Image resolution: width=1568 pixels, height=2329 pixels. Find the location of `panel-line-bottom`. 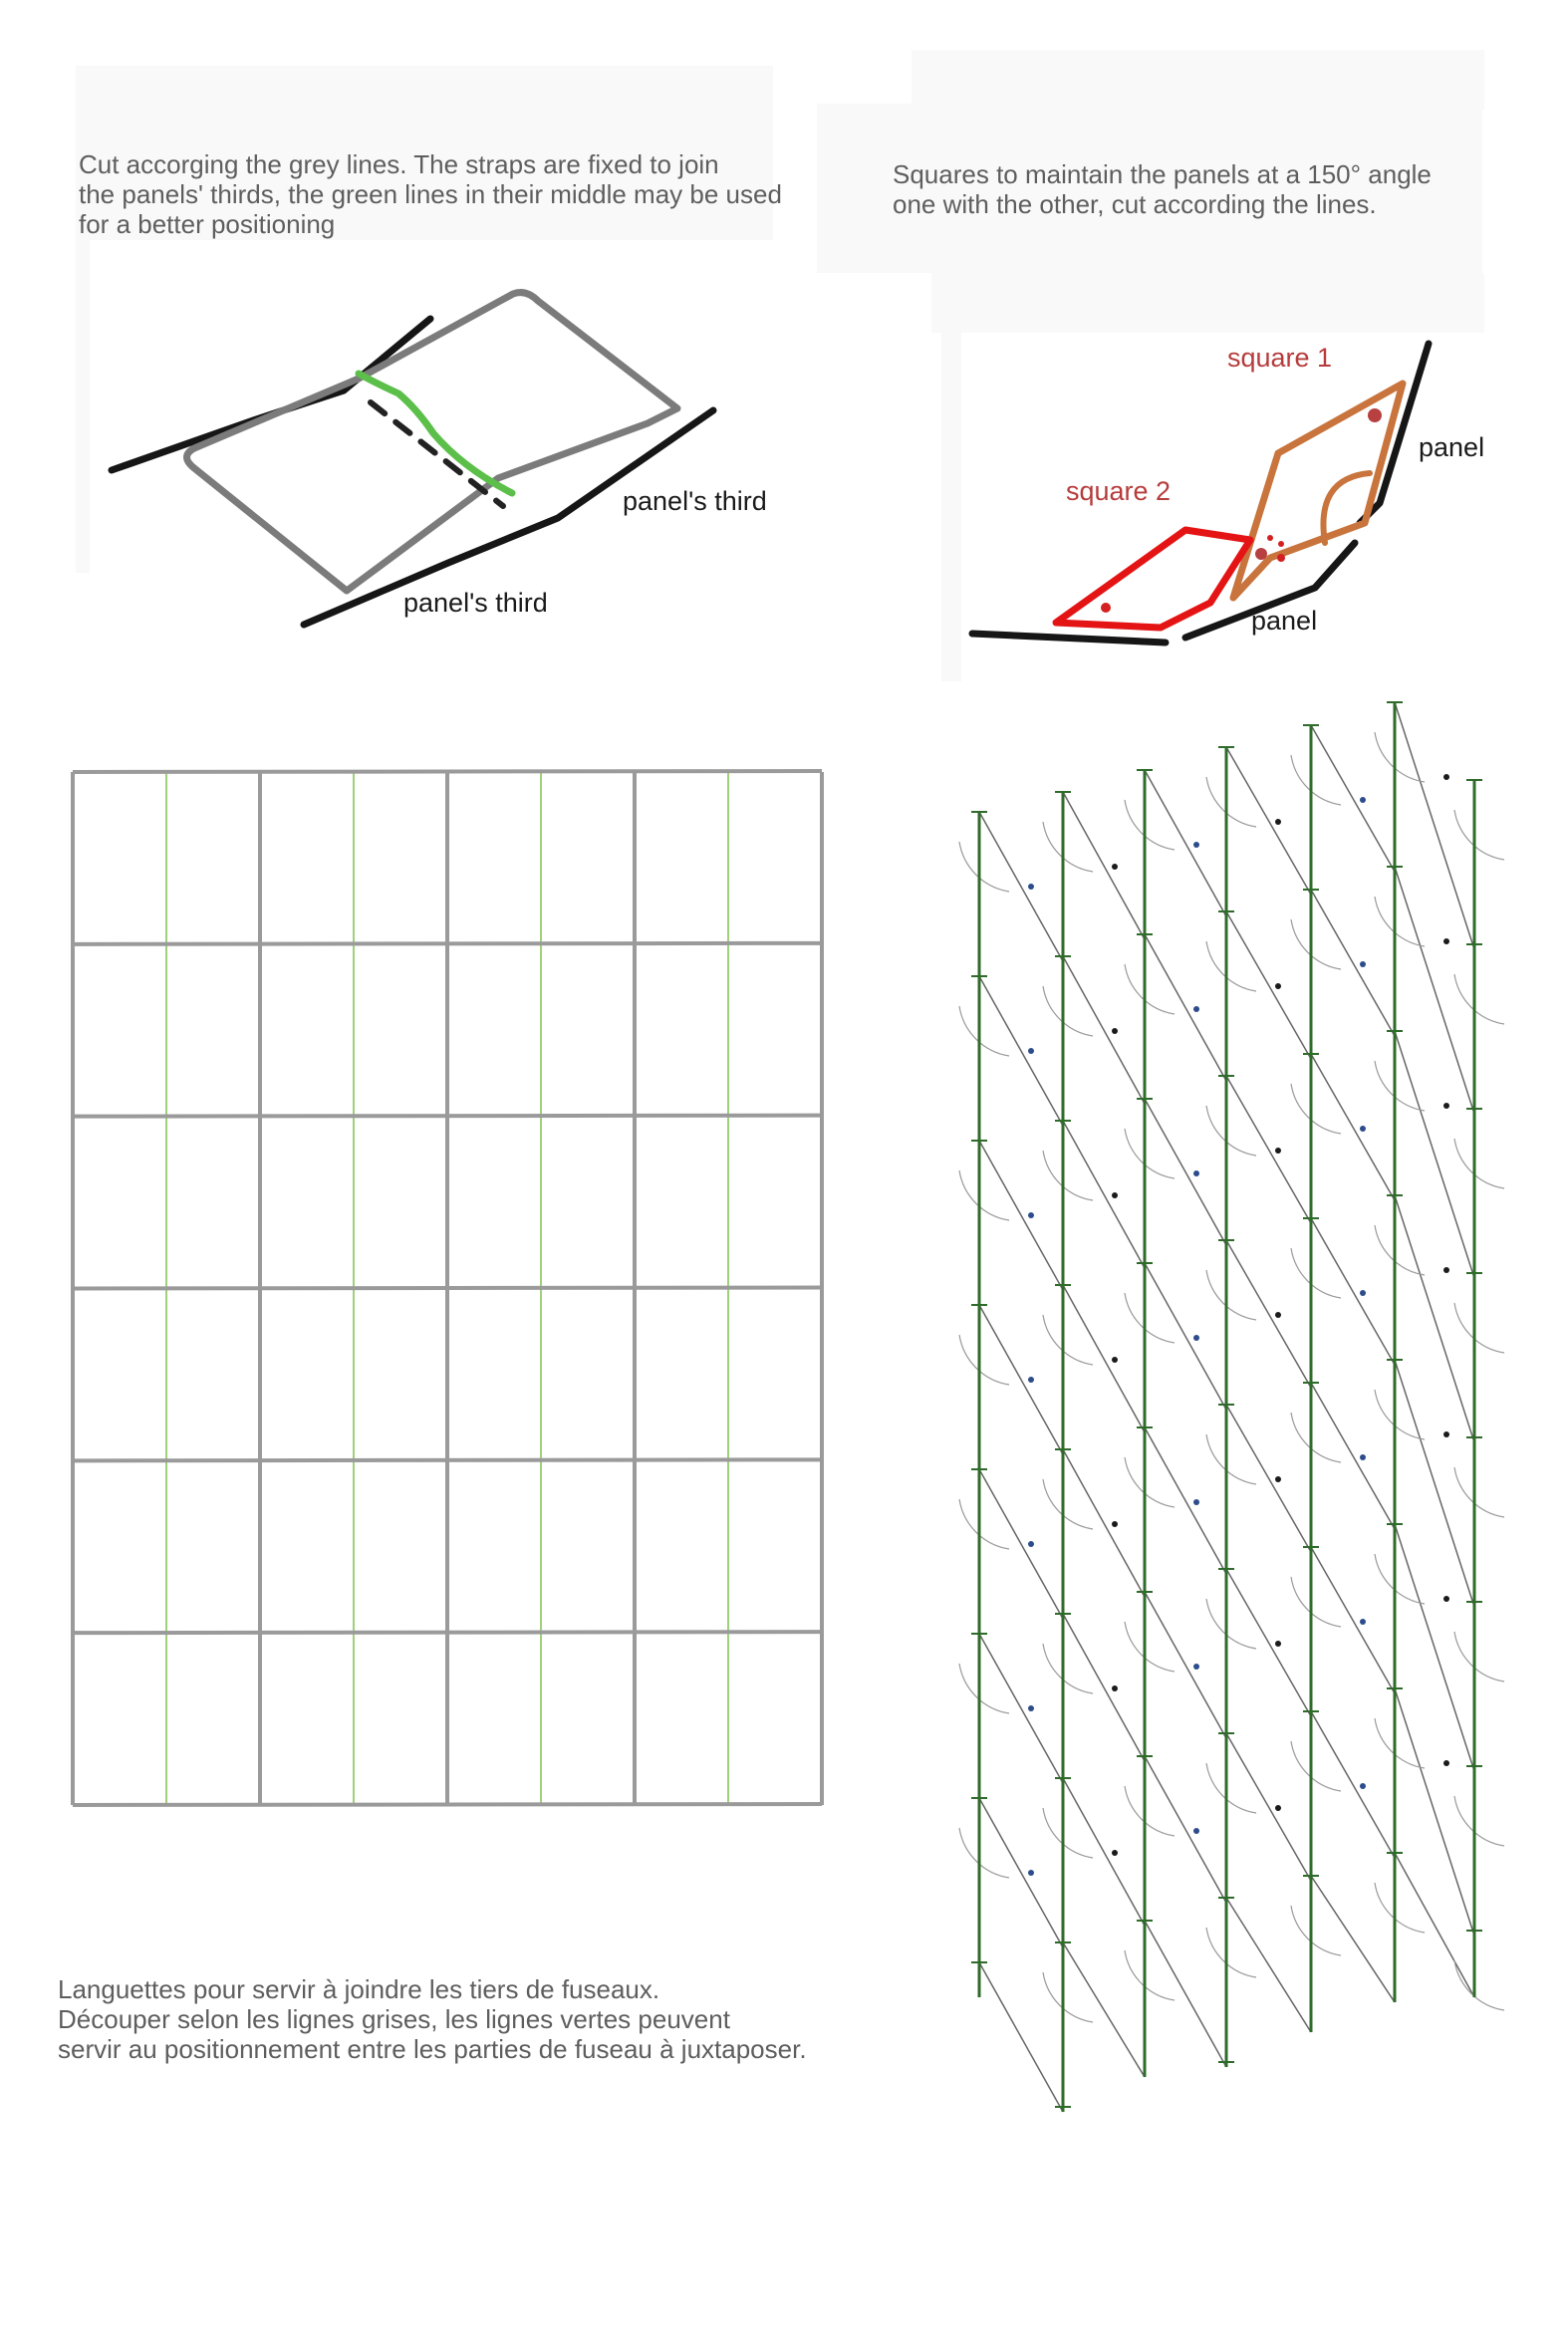

panel-line-bottom is located at coordinates (1069, 639).